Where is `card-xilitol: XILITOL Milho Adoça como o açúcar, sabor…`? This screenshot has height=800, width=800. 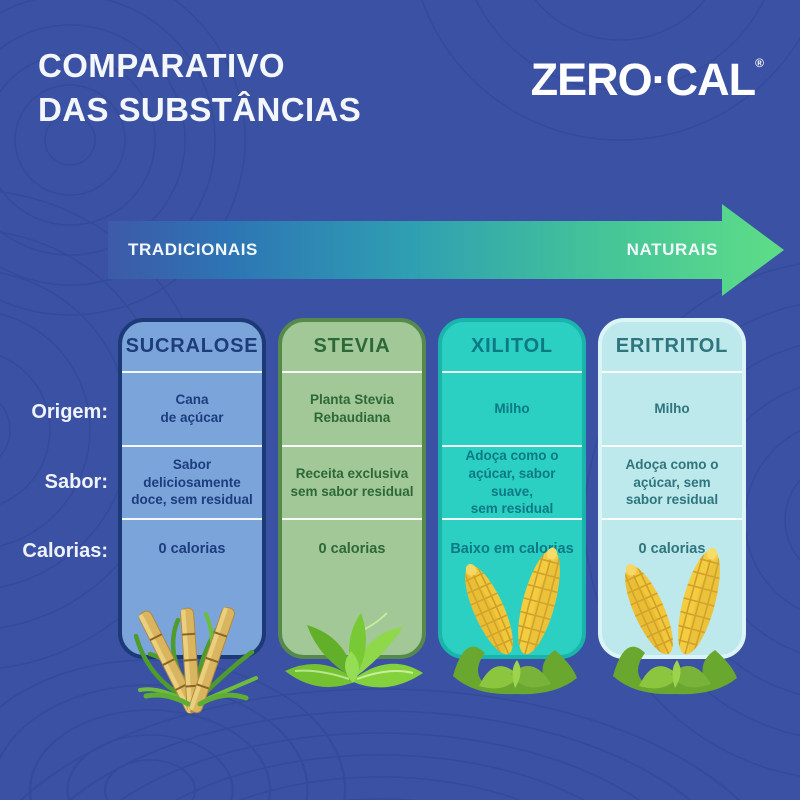
card-xilitol: XILITOL Milho Adoça como o açúcar, sabor… is located at coordinates (512, 488).